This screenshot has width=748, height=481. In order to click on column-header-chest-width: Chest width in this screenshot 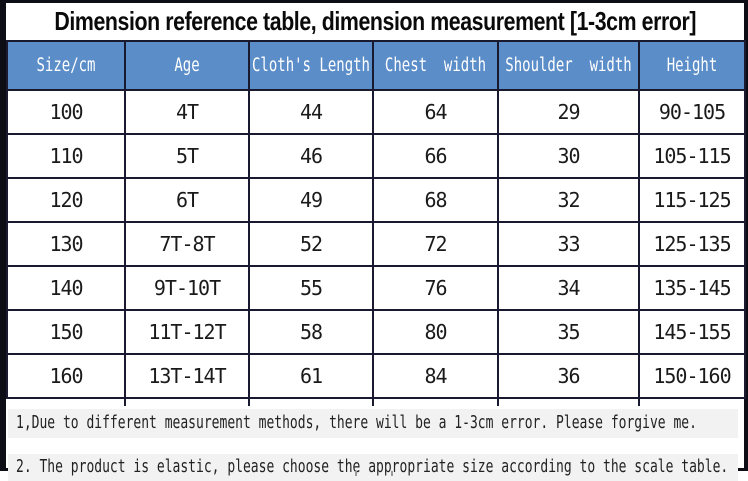, I will do `click(435, 65)`.